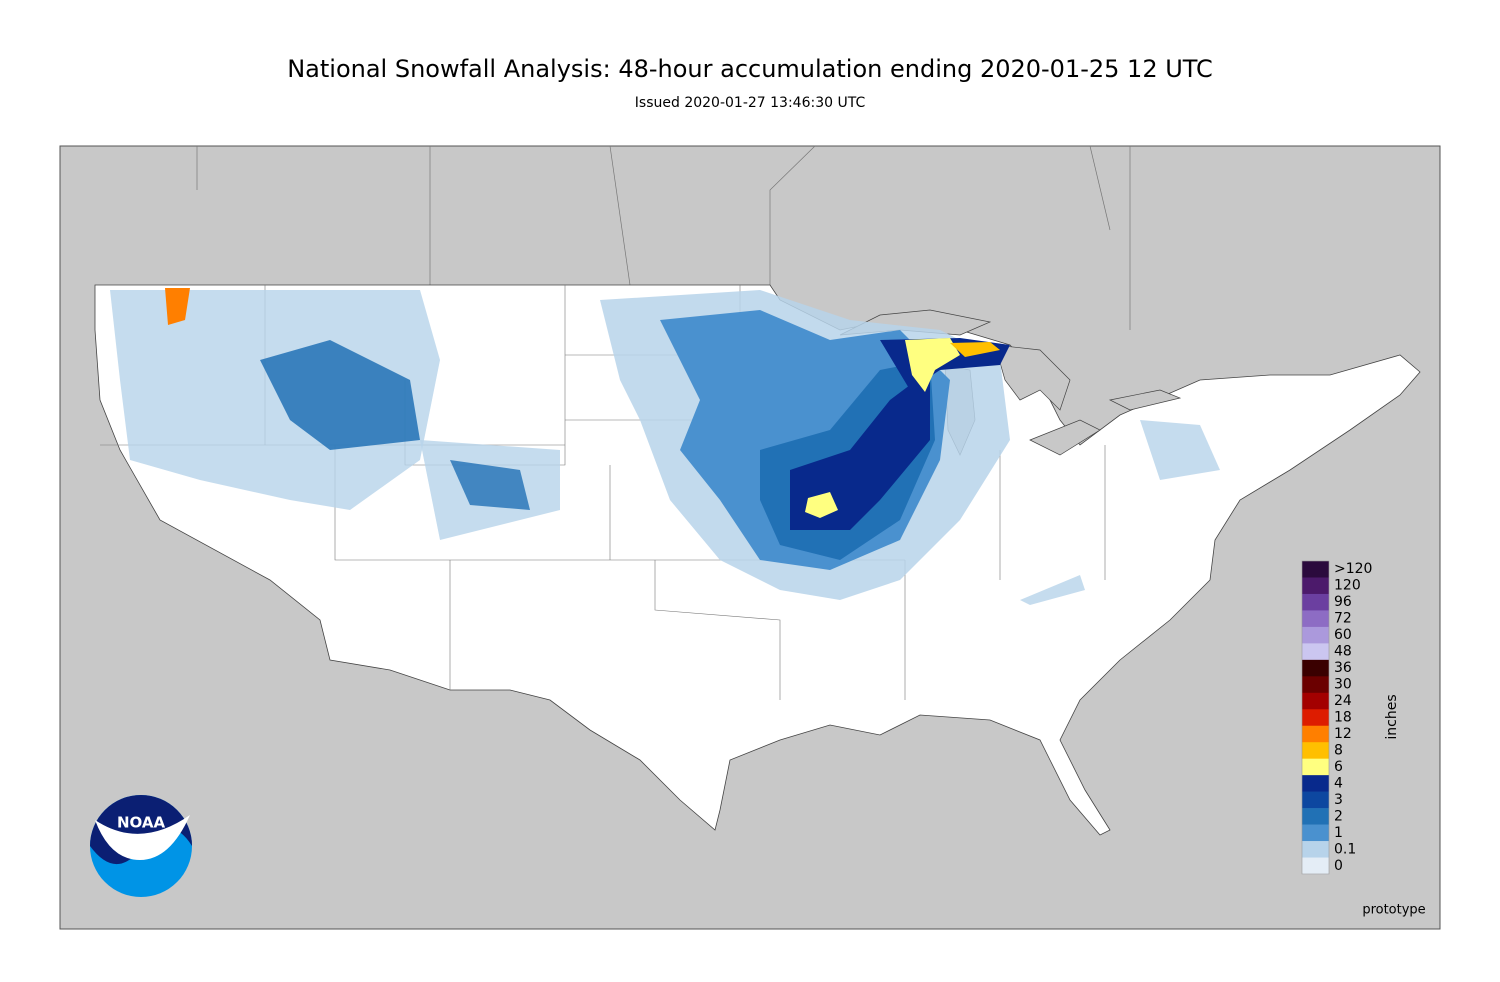 The width and height of the screenshot is (1500, 982). What do you see at coordinates (1338, 800) in the screenshot?
I see `legend-label: 3` at bounding box center [1338, 800].